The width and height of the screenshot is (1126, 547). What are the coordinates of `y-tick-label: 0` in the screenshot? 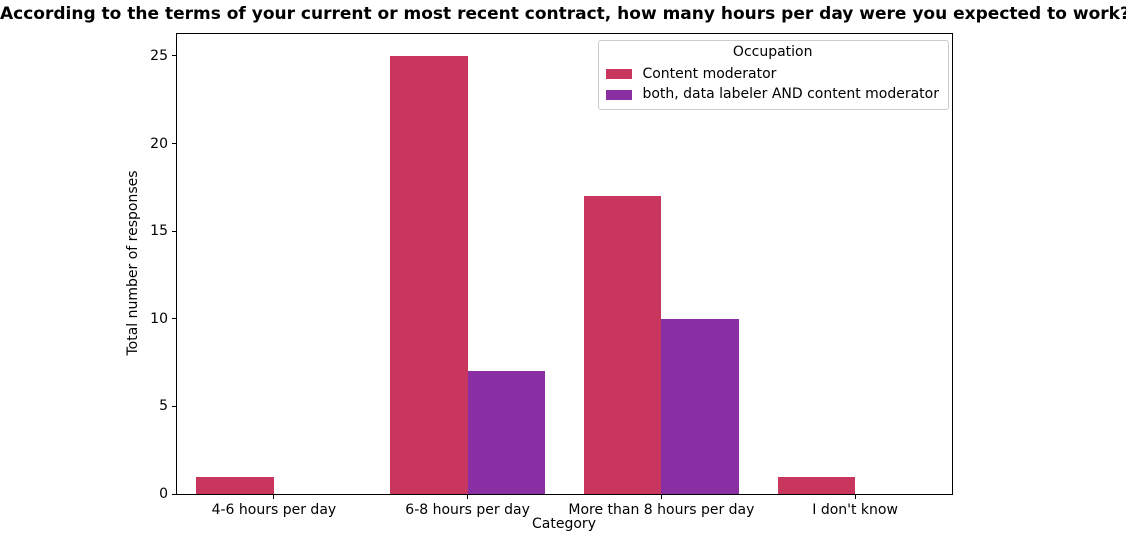 It's located at (163, 494).